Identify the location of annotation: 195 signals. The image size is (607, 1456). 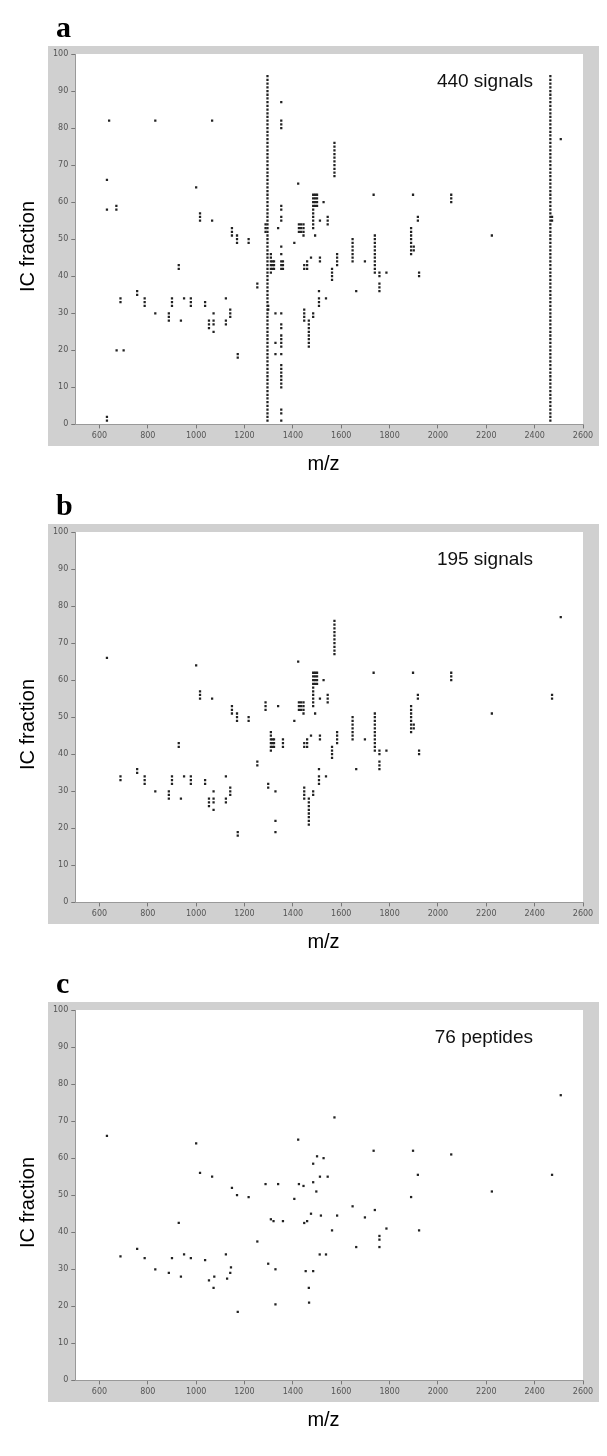
(484, 558).